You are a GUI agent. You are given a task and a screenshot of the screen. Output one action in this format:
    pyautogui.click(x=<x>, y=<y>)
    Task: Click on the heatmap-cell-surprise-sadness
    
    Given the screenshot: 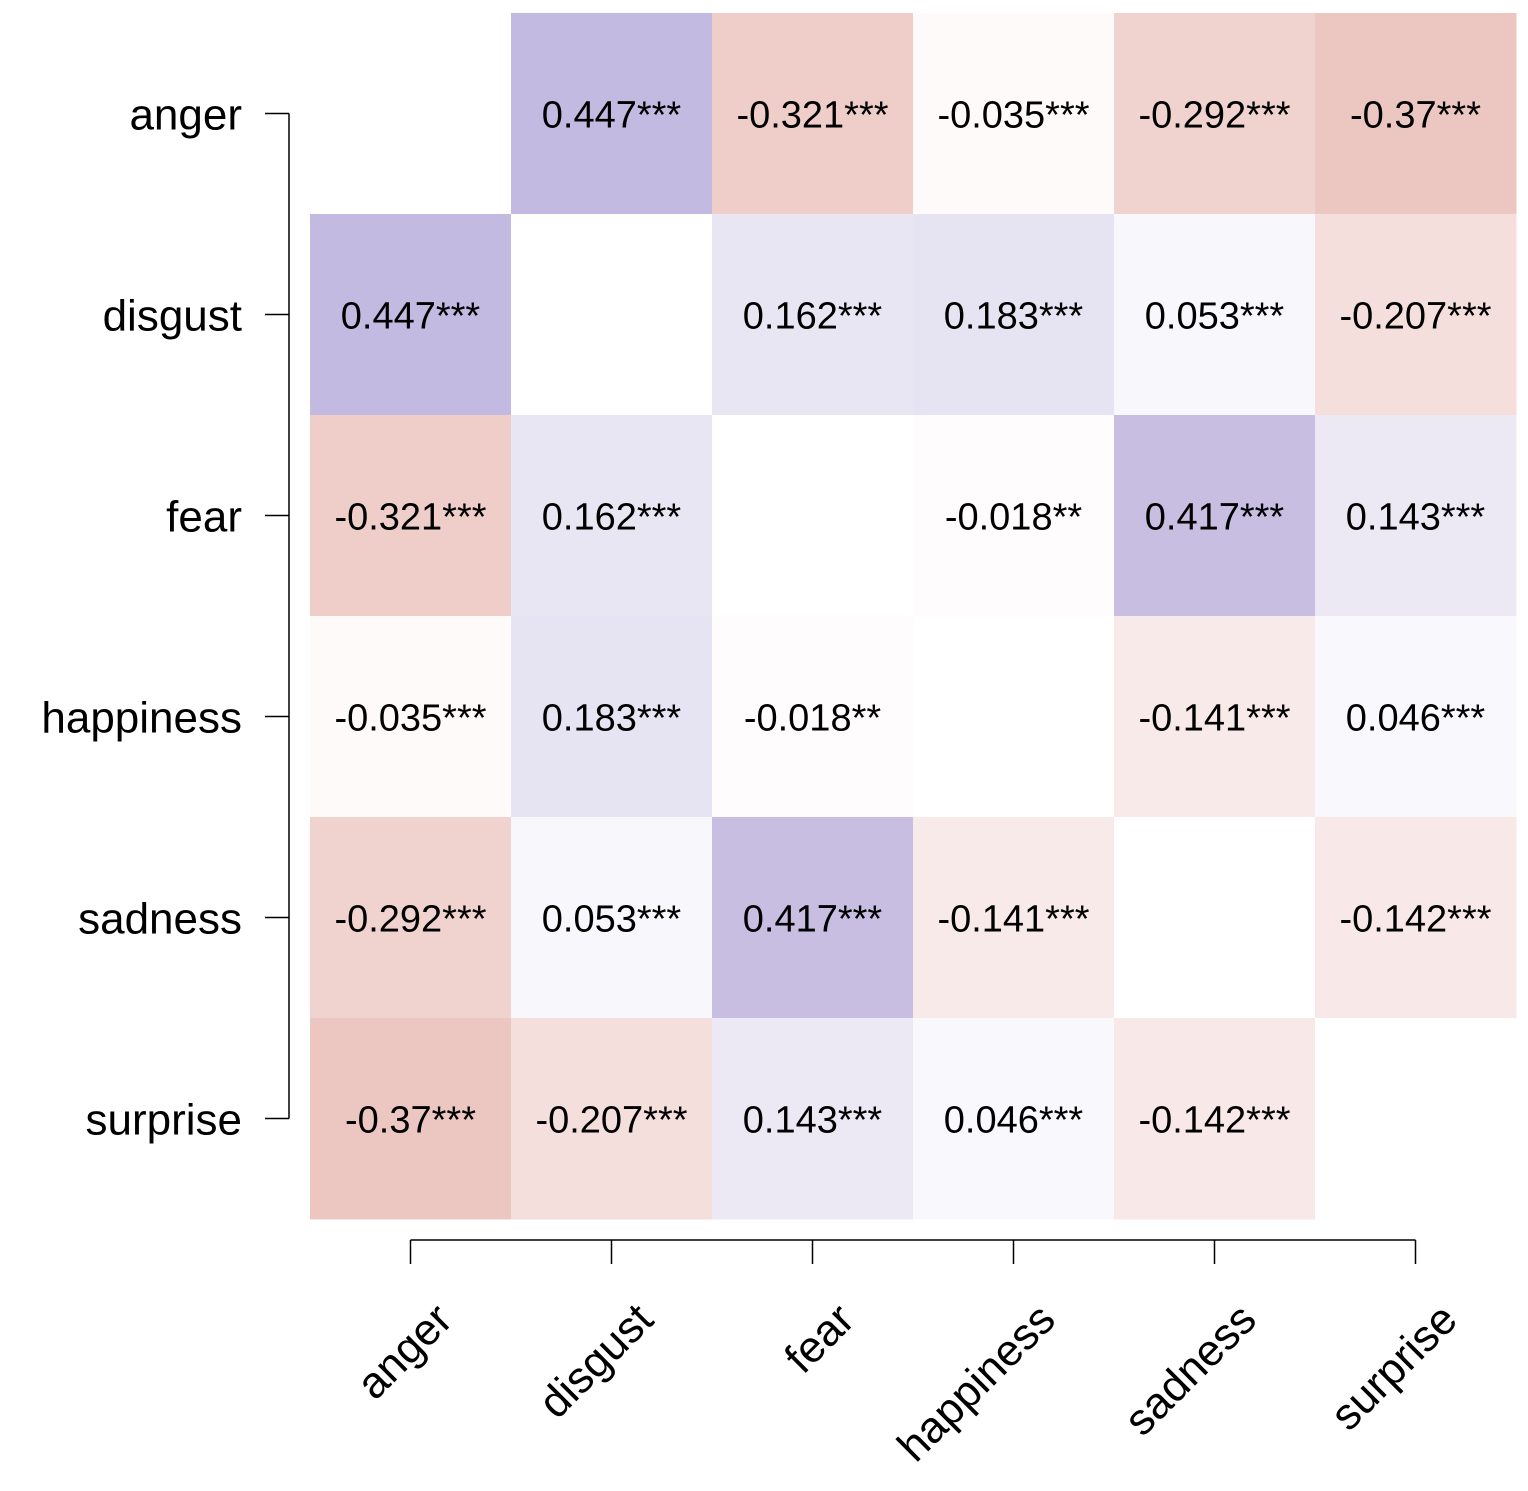 What is the action you would take?
    pyautogui.click(x=1215, y=1119)
    